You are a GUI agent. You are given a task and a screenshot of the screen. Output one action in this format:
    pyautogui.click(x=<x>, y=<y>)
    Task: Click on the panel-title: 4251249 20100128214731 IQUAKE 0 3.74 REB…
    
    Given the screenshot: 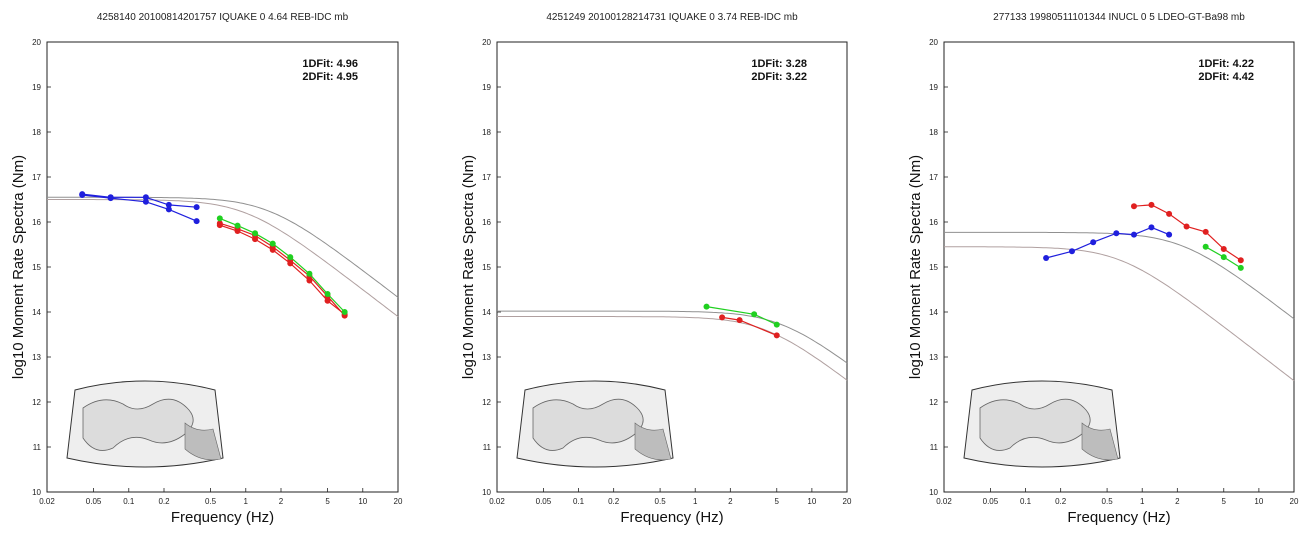 What is the action you would take?
    pyautogui.click(x=672, y=17)
    